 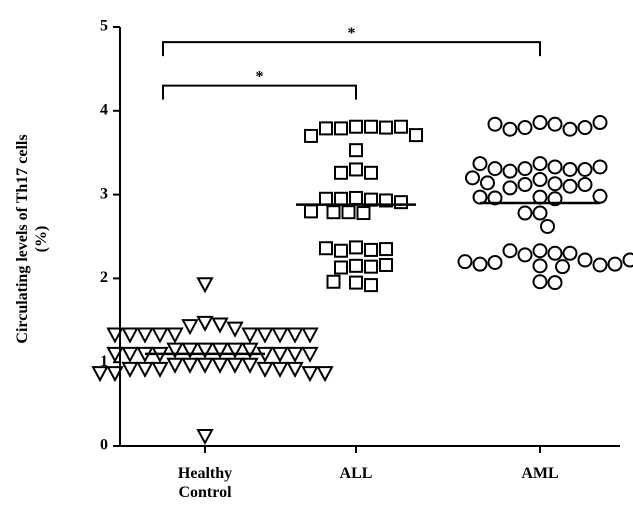 I want to click on x-tick-label: Healthy Control, so click(x=205, y=483).